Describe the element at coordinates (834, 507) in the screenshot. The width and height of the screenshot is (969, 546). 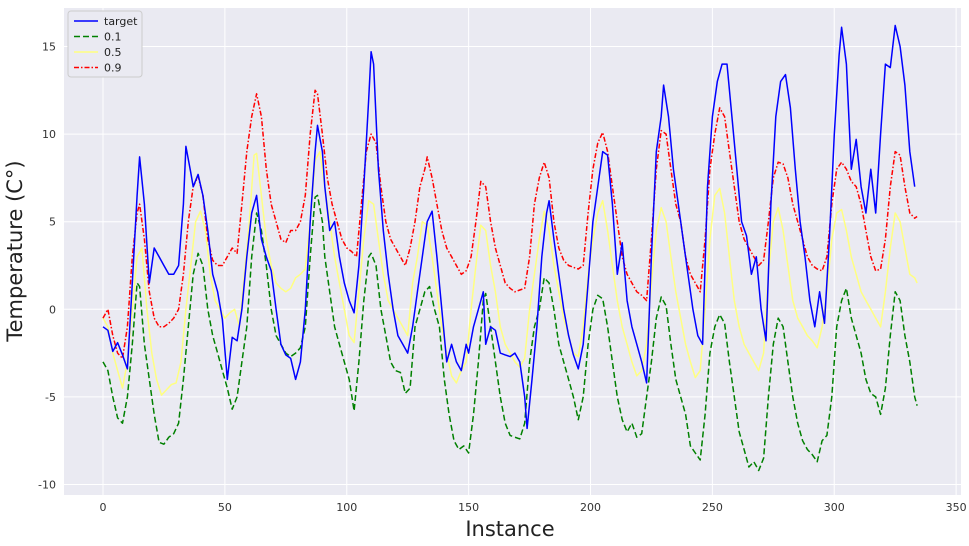
I see `x-tick-label: 300` at that location.